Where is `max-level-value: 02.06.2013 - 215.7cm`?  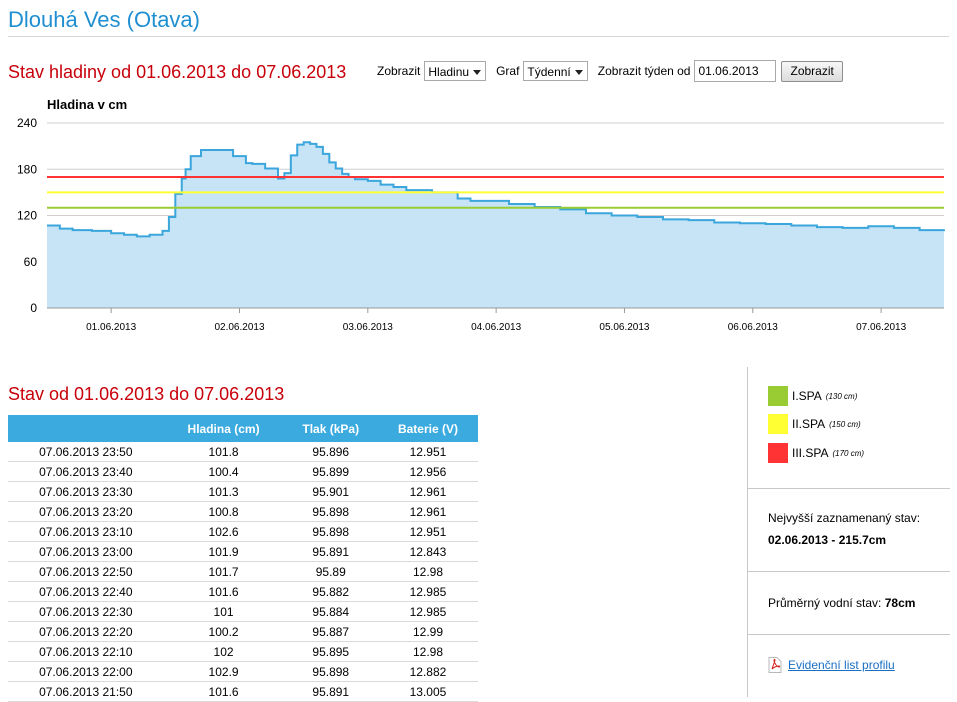 max-level-value: 02.06.2013 - 215.7cm is located at coordinates (827, 540).